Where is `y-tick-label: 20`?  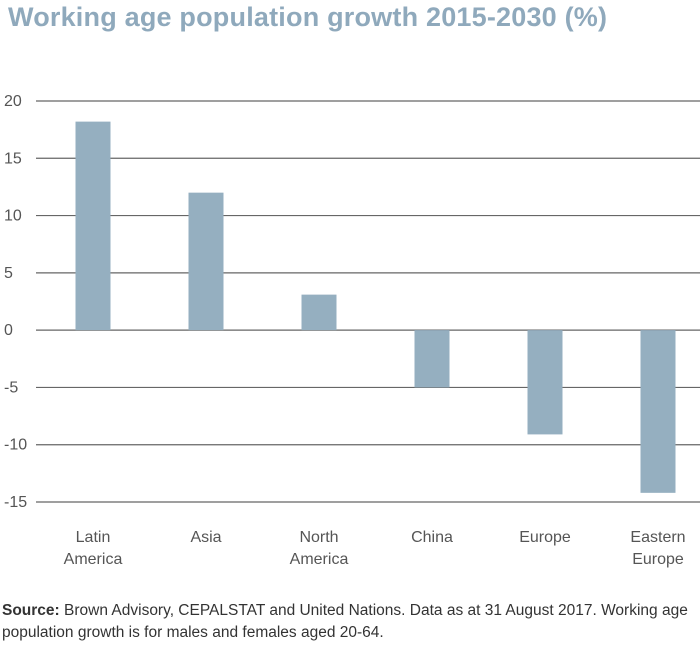
y-tick-label: 20 is located at coordinates (13, 101).